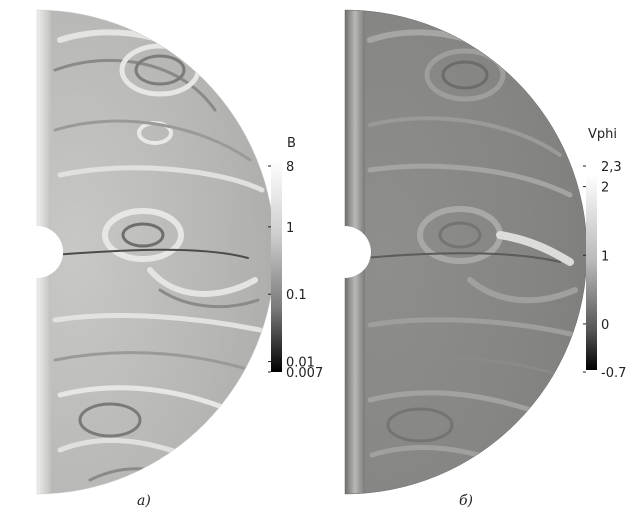 The height and width of the screenshot is (510, 628). I want to click on colorbar-tick-label: -0.7, so click(613, 373).